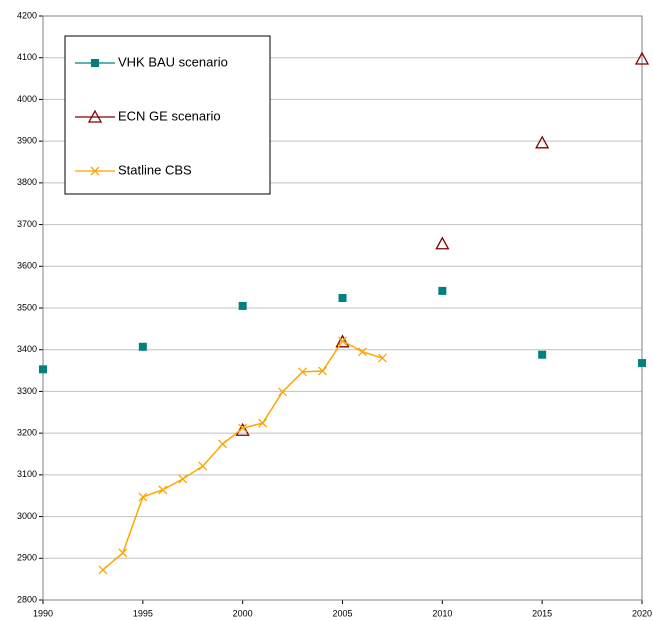 The image size is (653, 621). Describe the element at coordinates (342, 613) in the screenshot. I see `x-tick-label: 2005` at that location.